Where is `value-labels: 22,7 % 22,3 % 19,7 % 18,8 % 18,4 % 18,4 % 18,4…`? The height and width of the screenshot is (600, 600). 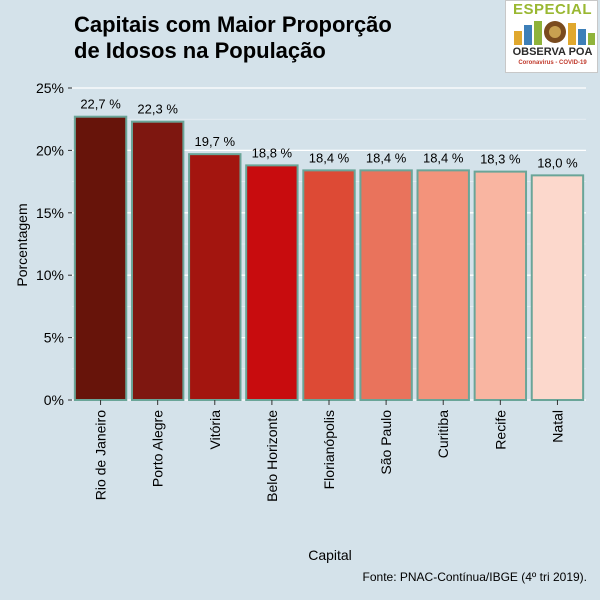
value-labels: 22,7 % 22,3 % 19,7 % 18,8 % 18,4 % 18,4 % 18,4… is located at coordinates (329, 134).